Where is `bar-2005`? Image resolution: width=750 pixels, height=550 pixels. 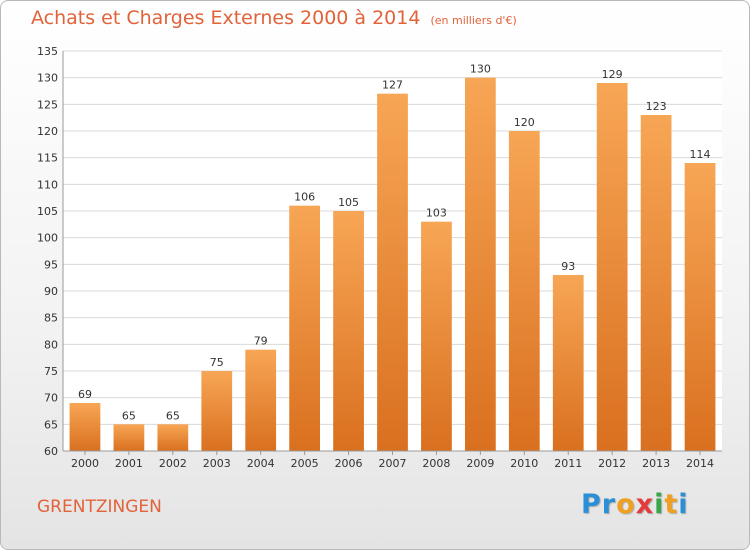
bar-2005 is located at coordinates (305, 328).